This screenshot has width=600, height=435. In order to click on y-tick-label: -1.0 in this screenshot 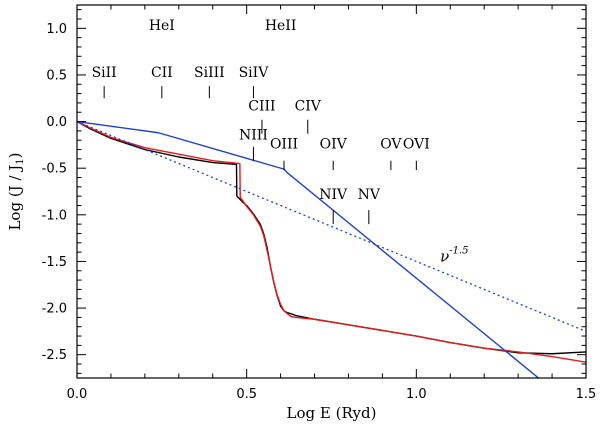, I will do `click(54, 215)`.